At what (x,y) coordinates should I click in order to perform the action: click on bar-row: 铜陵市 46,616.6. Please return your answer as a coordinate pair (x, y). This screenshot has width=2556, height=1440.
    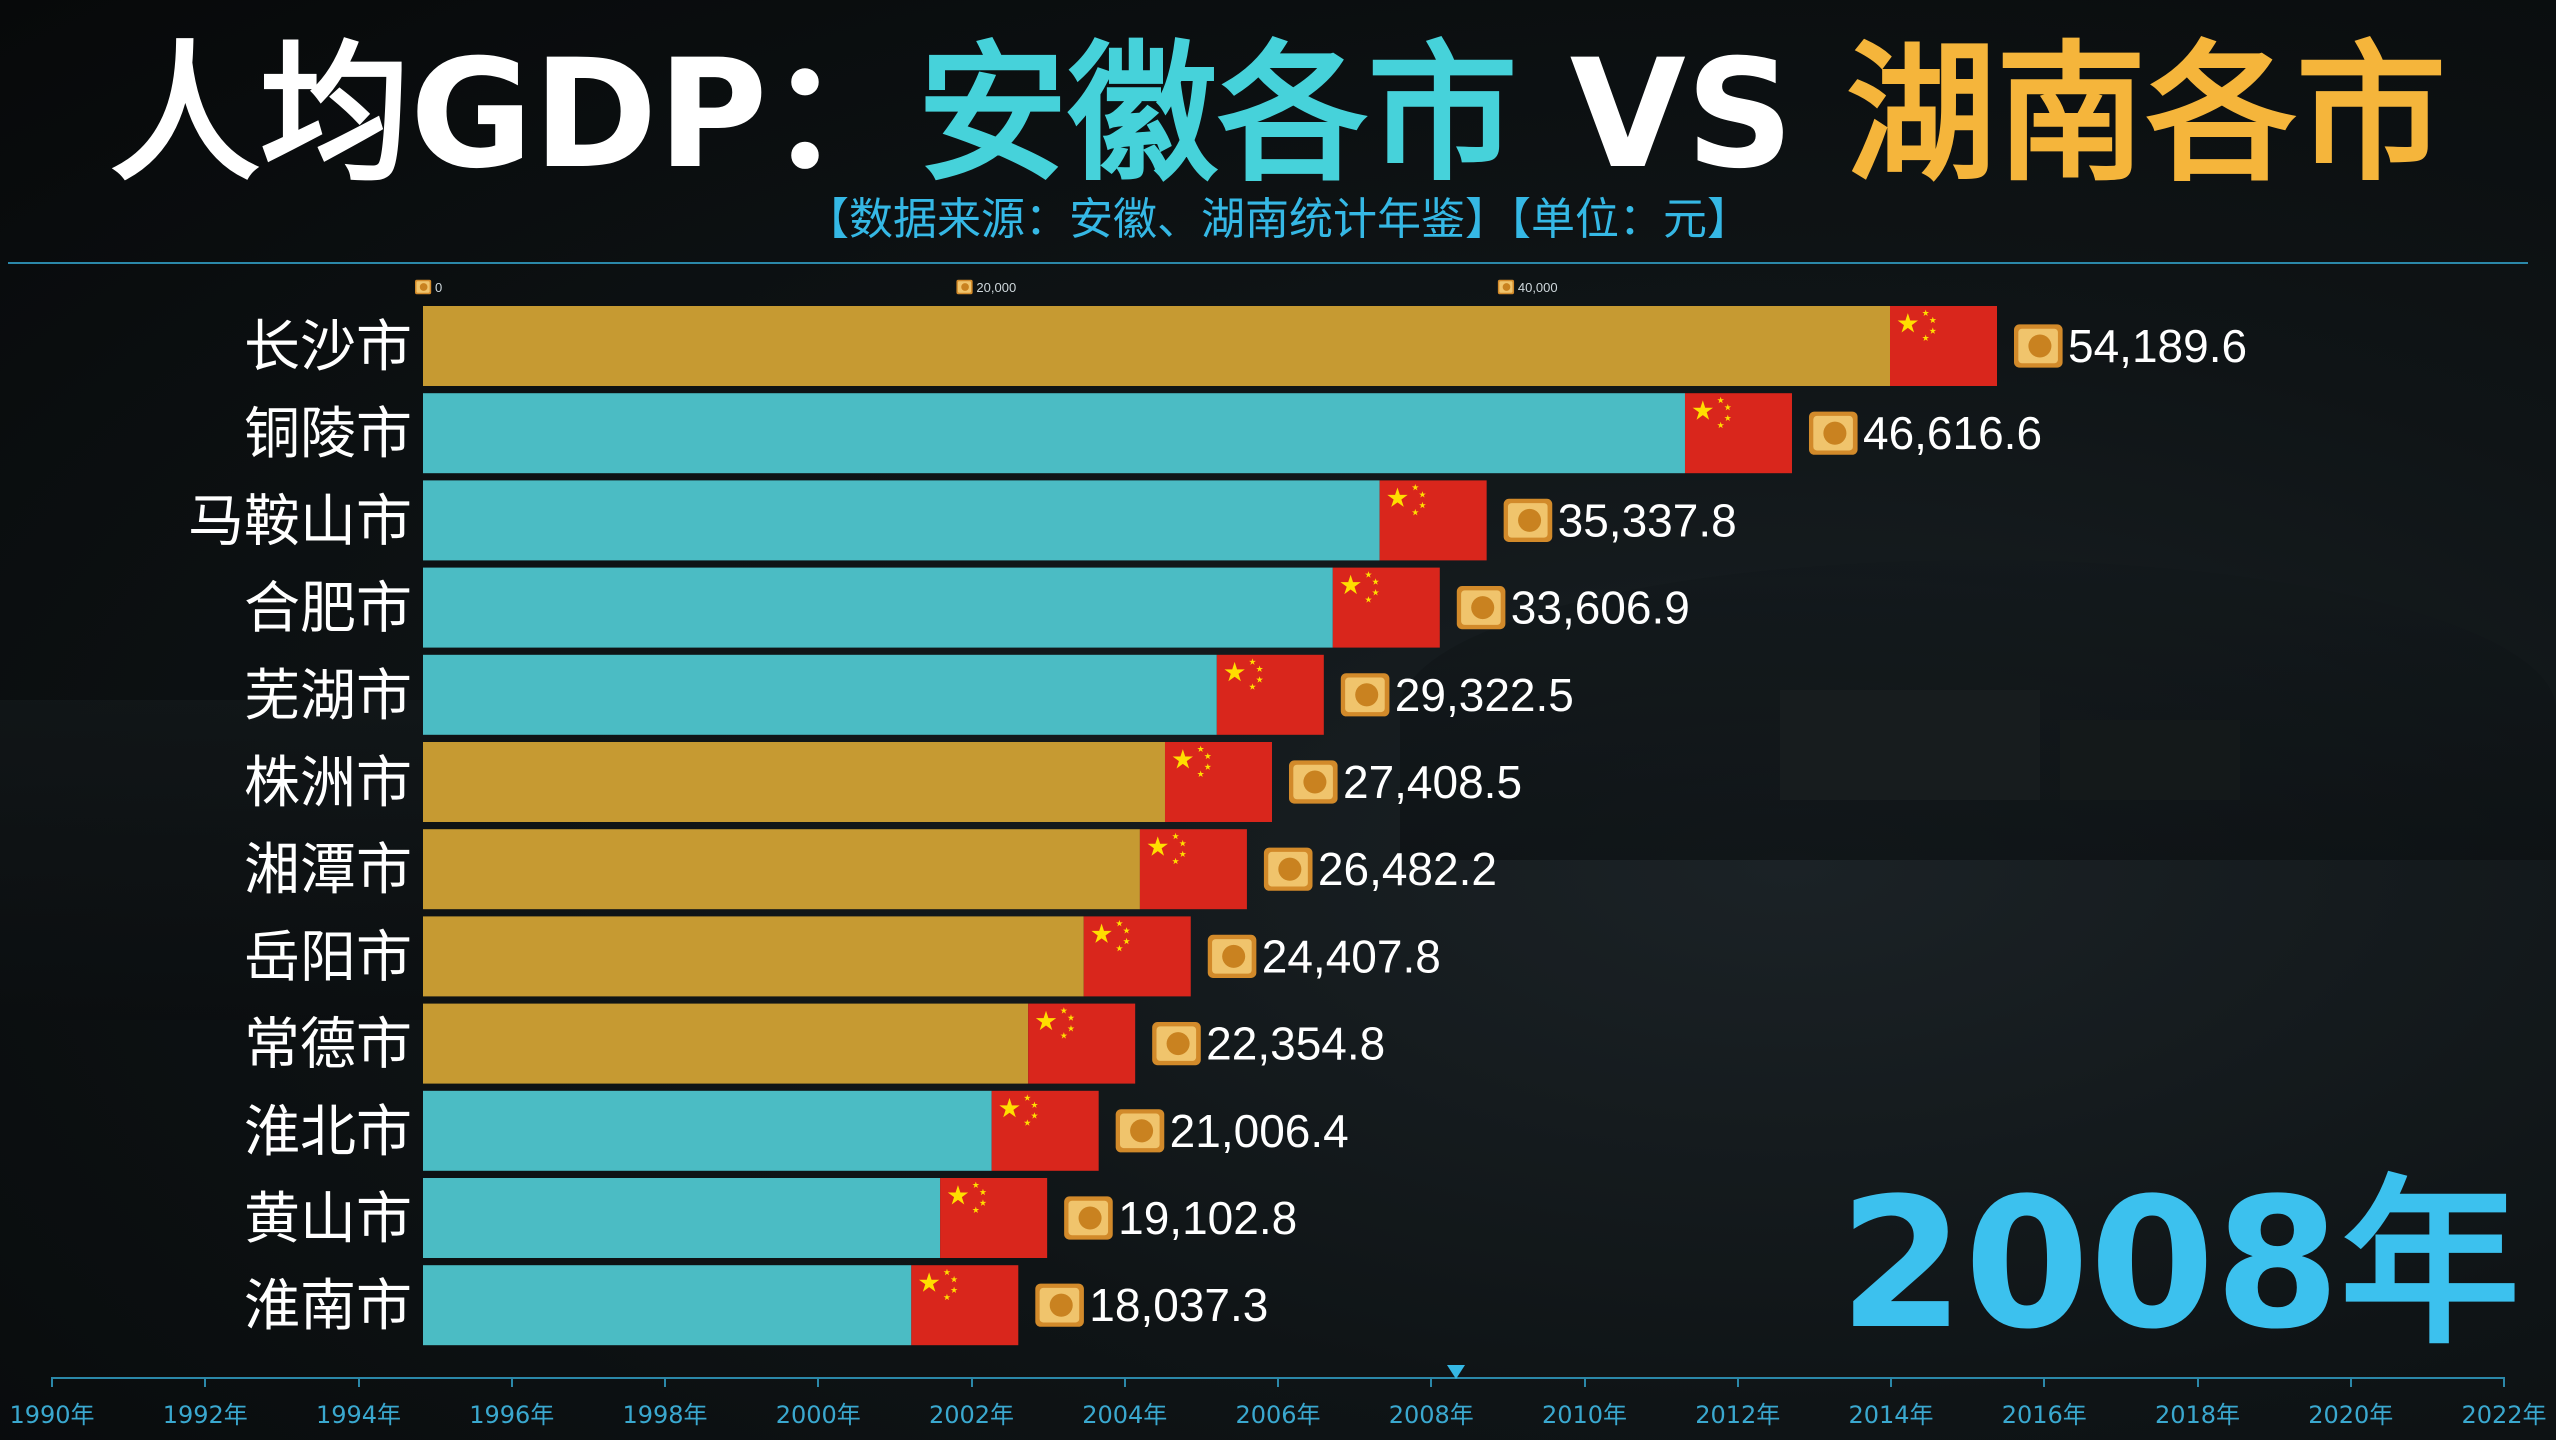
    Looking at the image, I should click on (1143, 433).